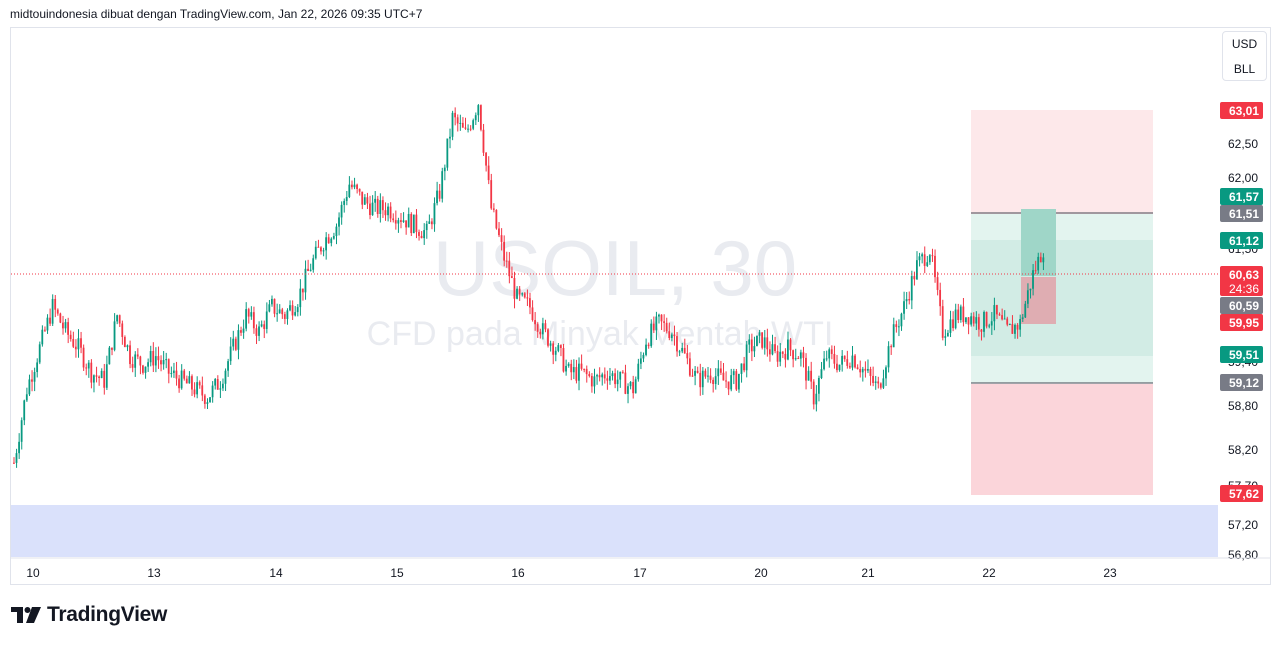 This screenshot has width=1281, height=646. Describe the element at coordinates (571, 573) in the screenshot. I see `x-axis: 10 13 14 15 16 17 20 21 22 23` at that location.